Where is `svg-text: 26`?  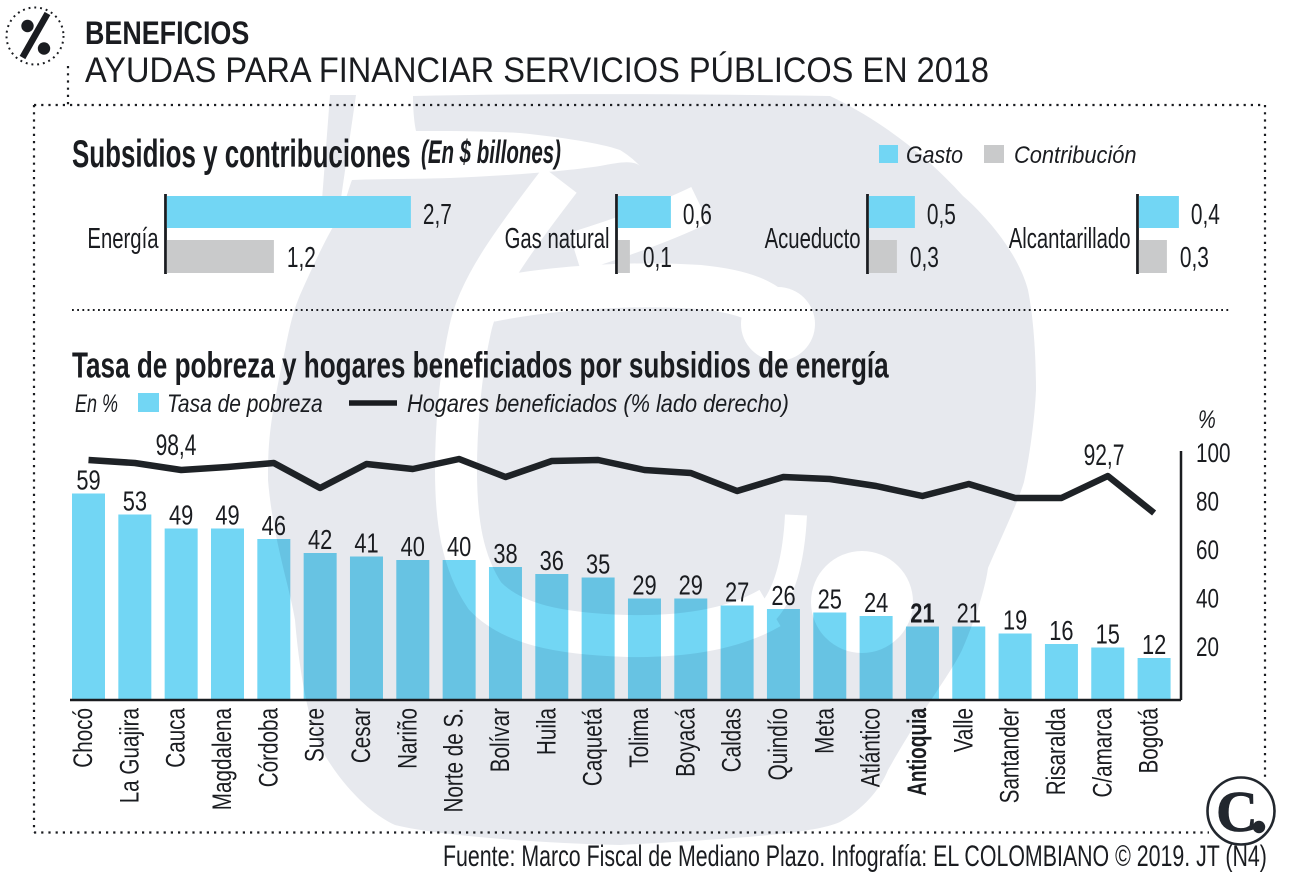 svg-text: 26 is located at coordinates (783, 595).